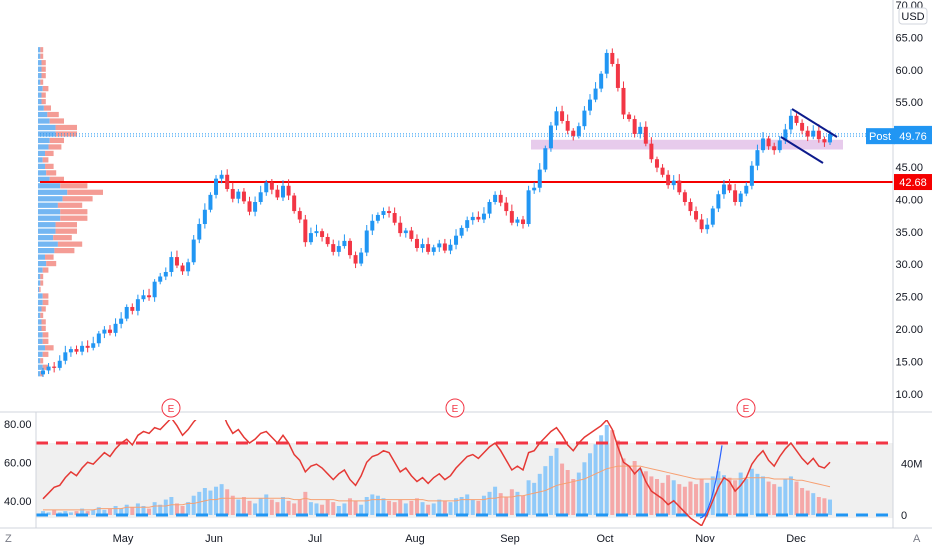 The height and width of the screenshot is (550, 932). I want to click on post-price-tag: 49.76, so click(913, 137).